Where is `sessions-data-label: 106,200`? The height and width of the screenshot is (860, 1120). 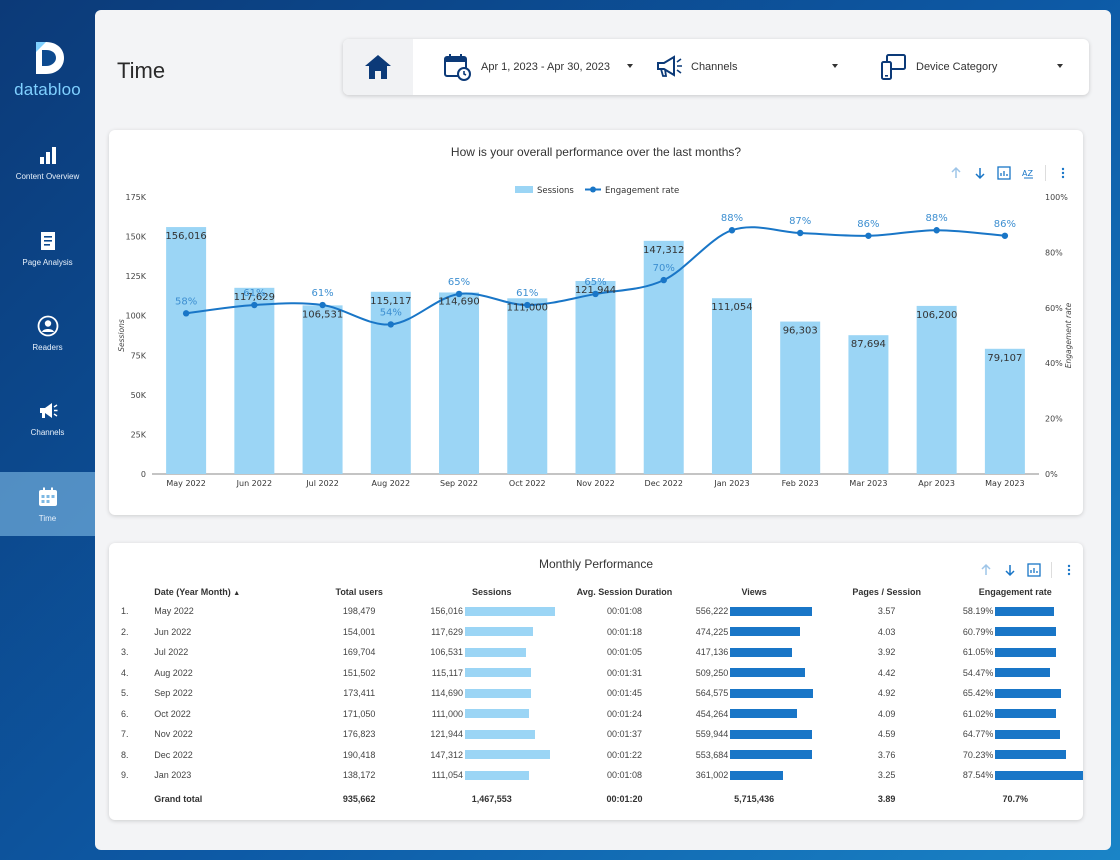 sessions-data-label: 106,200 is located at coordinates (936, 315).